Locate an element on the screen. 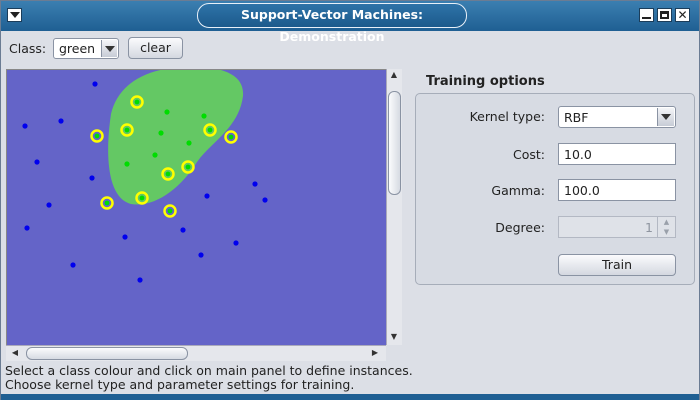 This screenshot has height=400, width=700. horizontal-scrollbar: ◀ ▶ is located at coordinates (196, 353).